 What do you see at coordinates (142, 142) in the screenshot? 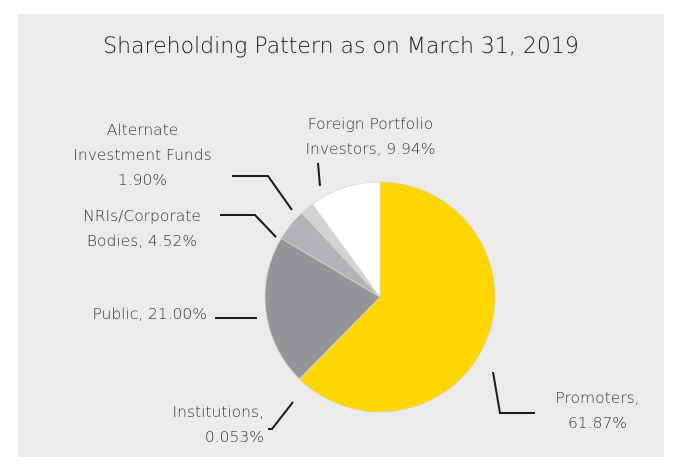
I see `category-label: Alternate Investment Funds` at bounding box center [142, 142].